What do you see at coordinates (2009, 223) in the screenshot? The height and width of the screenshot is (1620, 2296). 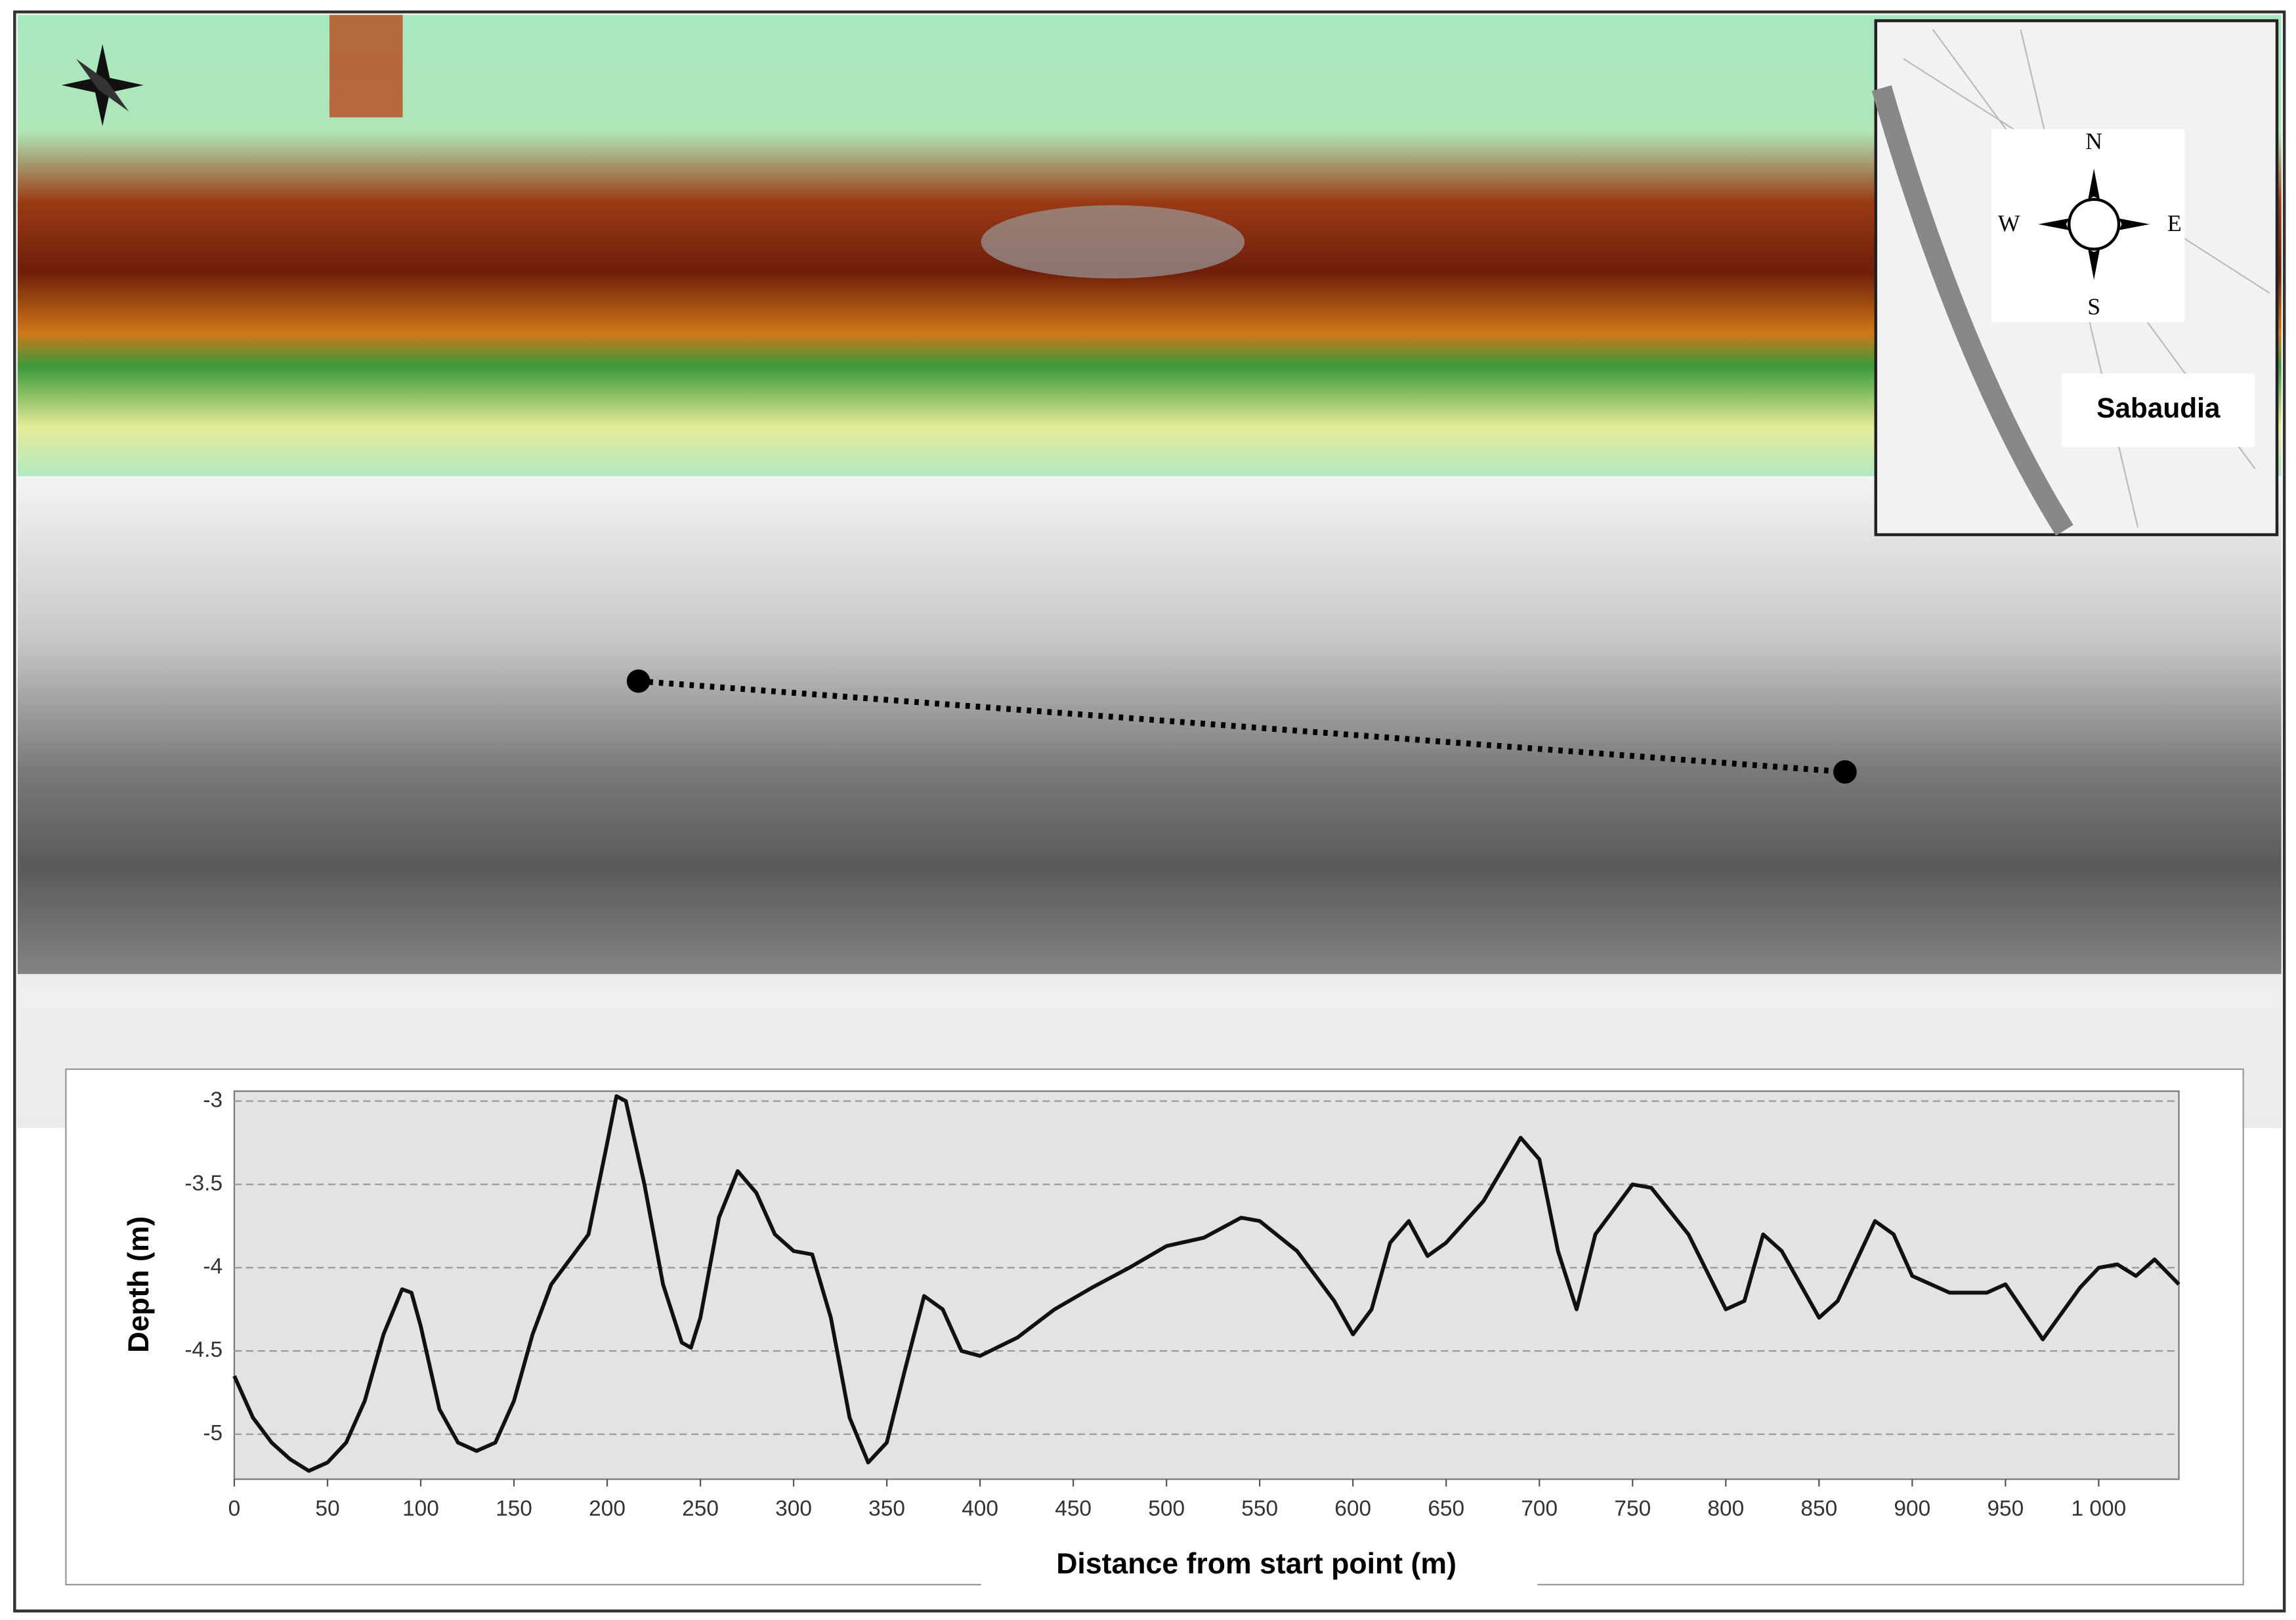 I see `compass-w: W` at bounding box center [2009, 223].